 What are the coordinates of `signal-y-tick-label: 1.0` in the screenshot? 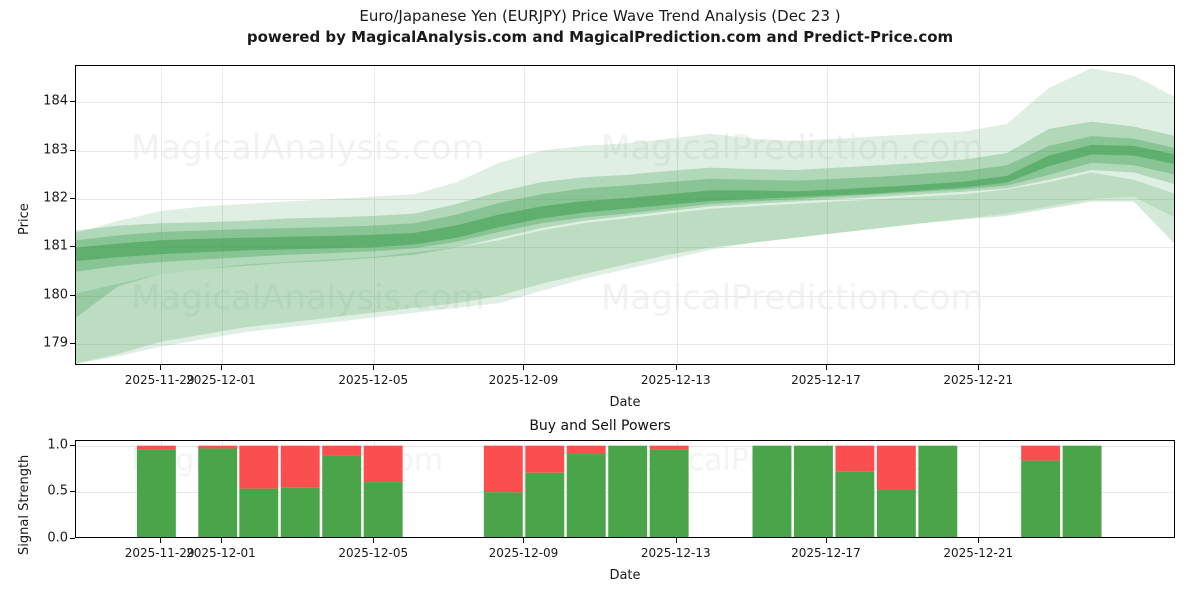 It's located at (57, 445).